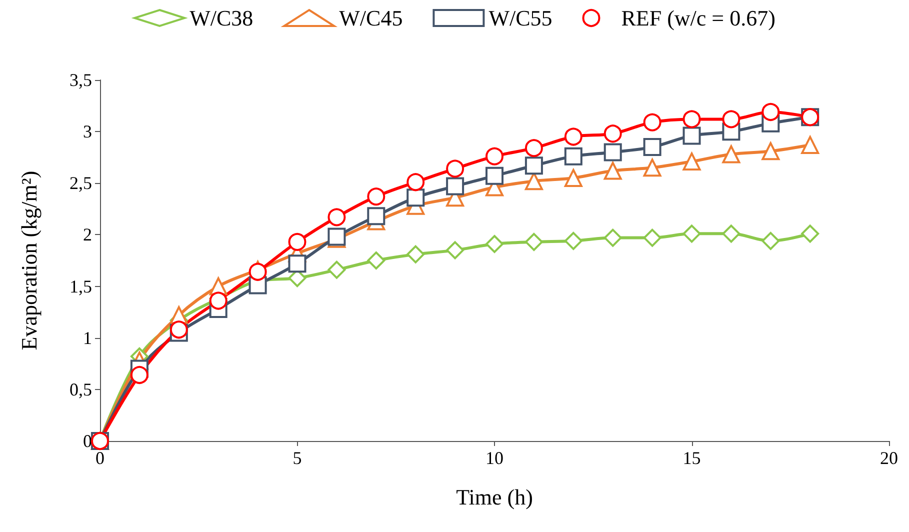  Describe the element at coordinates (81, 80) in the screenshot. I see `y-tick-label: 3,5` at that location.